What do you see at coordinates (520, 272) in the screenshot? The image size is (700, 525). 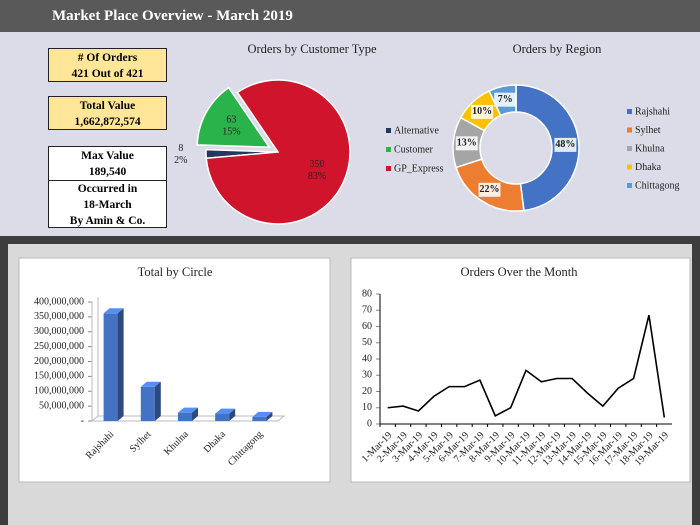 I see `chart-title: Orders Over the Month` at bounding box center [520, 272].